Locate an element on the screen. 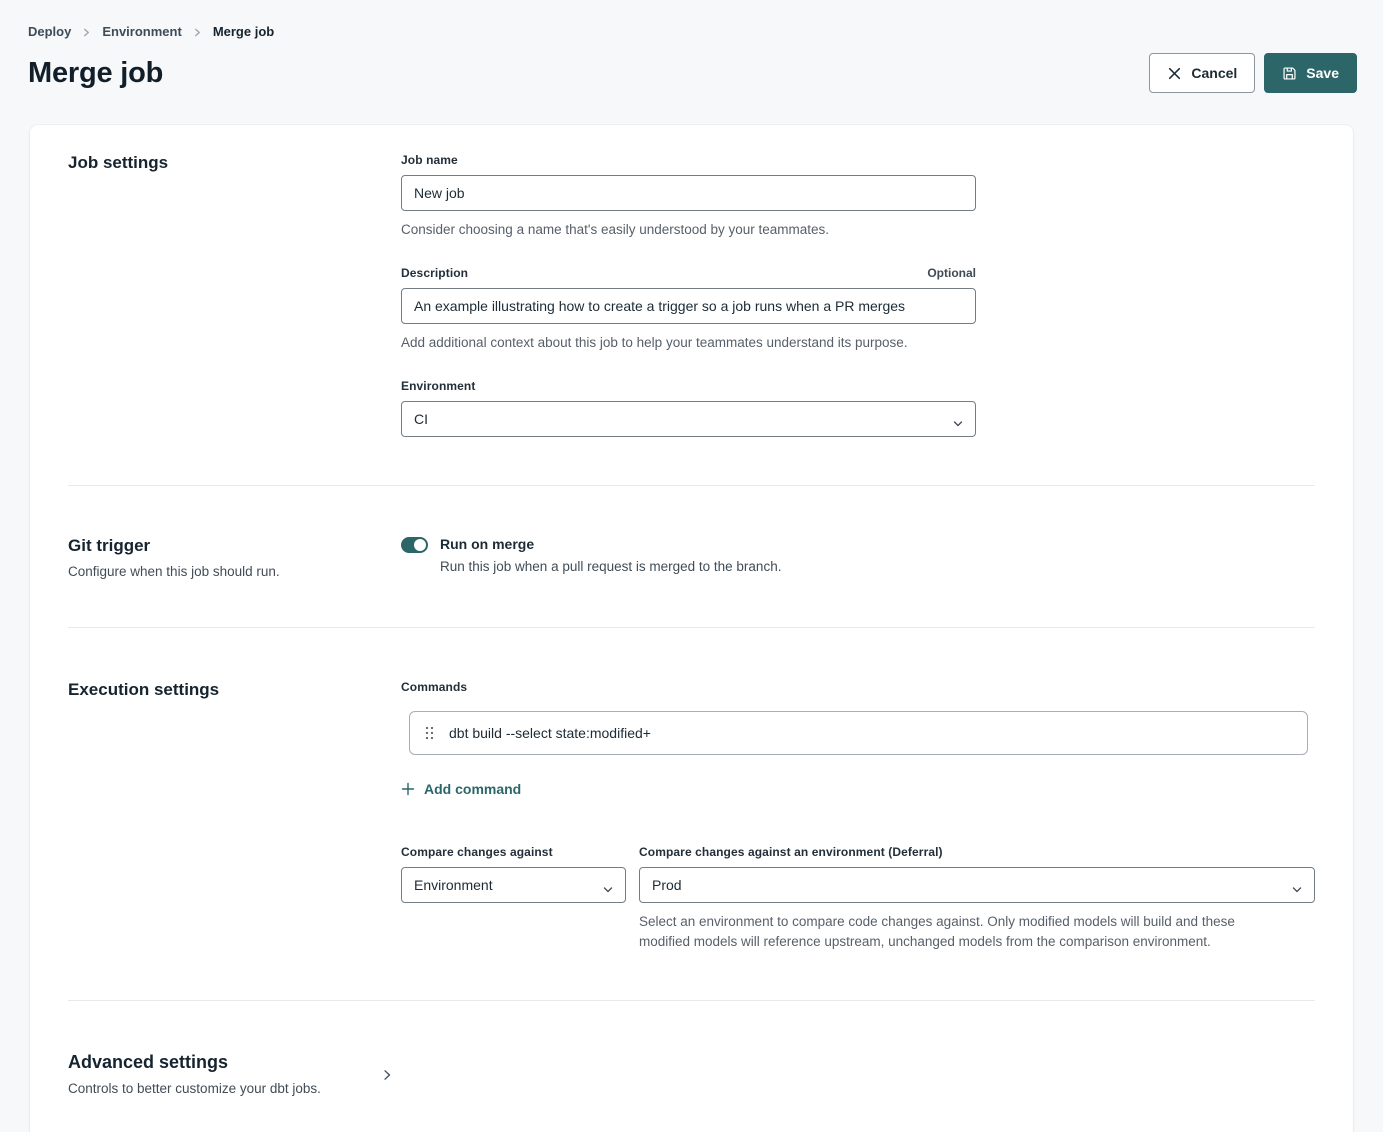  deferral-select-value: Prod is located at coordinates (667, 885).